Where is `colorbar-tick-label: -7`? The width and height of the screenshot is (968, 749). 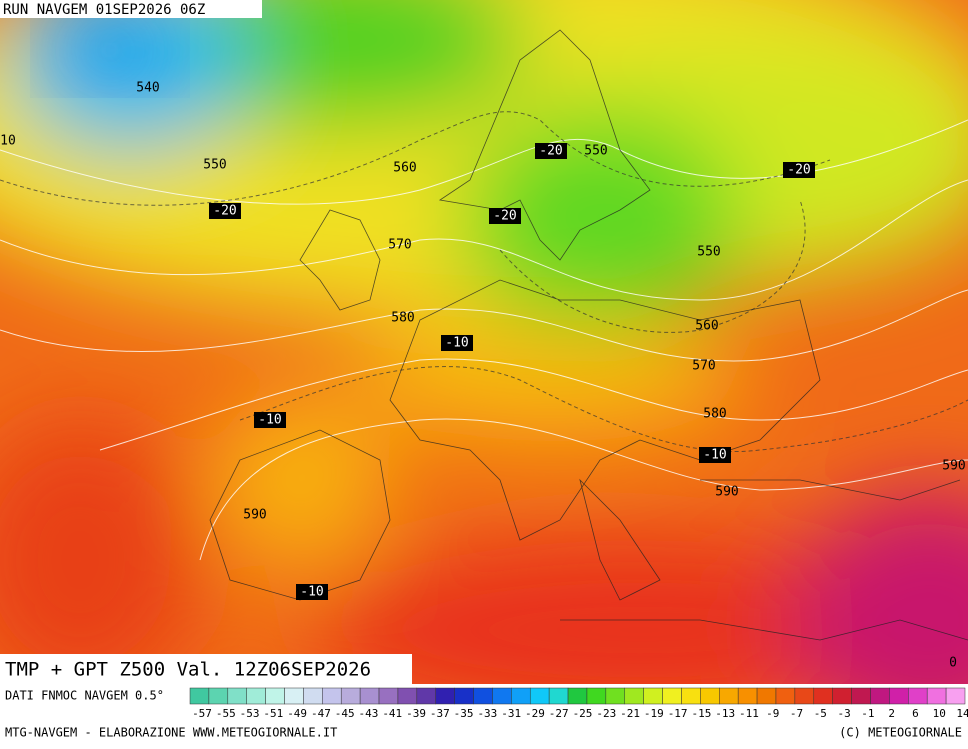 colorbar-tick-label: -7 is located at coordinates (796, 713).